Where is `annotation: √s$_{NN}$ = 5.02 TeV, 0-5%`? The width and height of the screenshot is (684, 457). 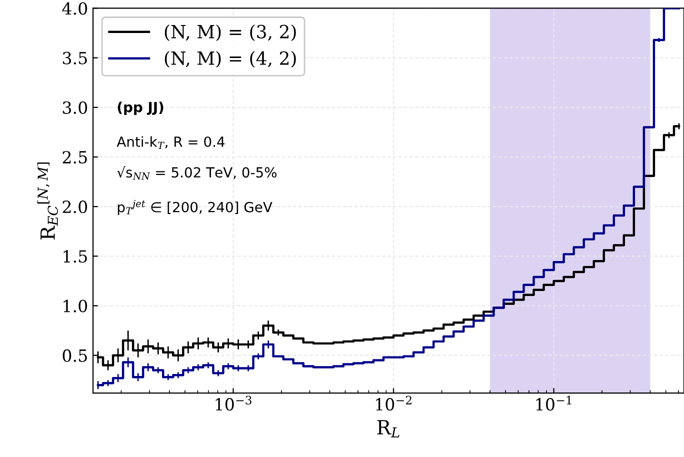 annotation: √s$_{NN}$ = 5.02 TeV, 0-5% is located at coordinates (197, 173).